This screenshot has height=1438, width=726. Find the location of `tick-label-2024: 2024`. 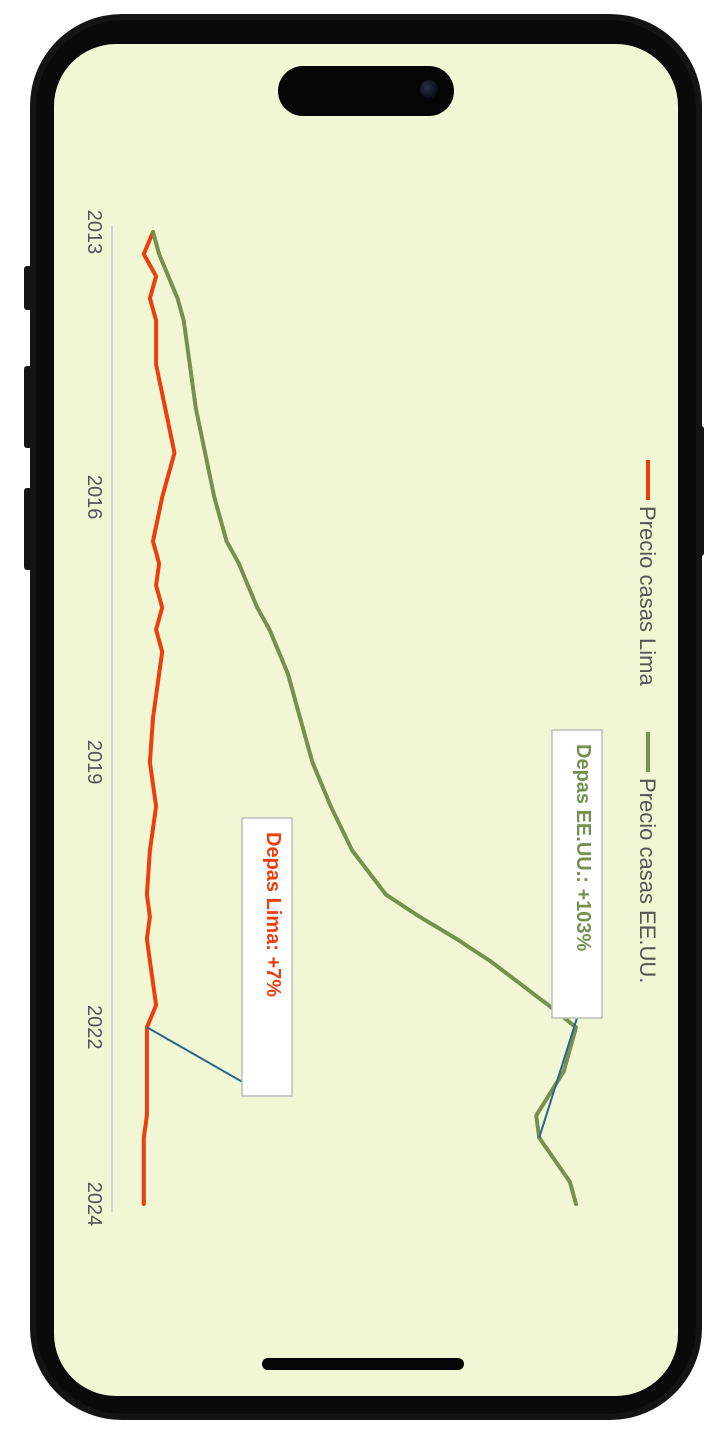

tick-label-2024: 2024 is located at coordinates (94, 1204).